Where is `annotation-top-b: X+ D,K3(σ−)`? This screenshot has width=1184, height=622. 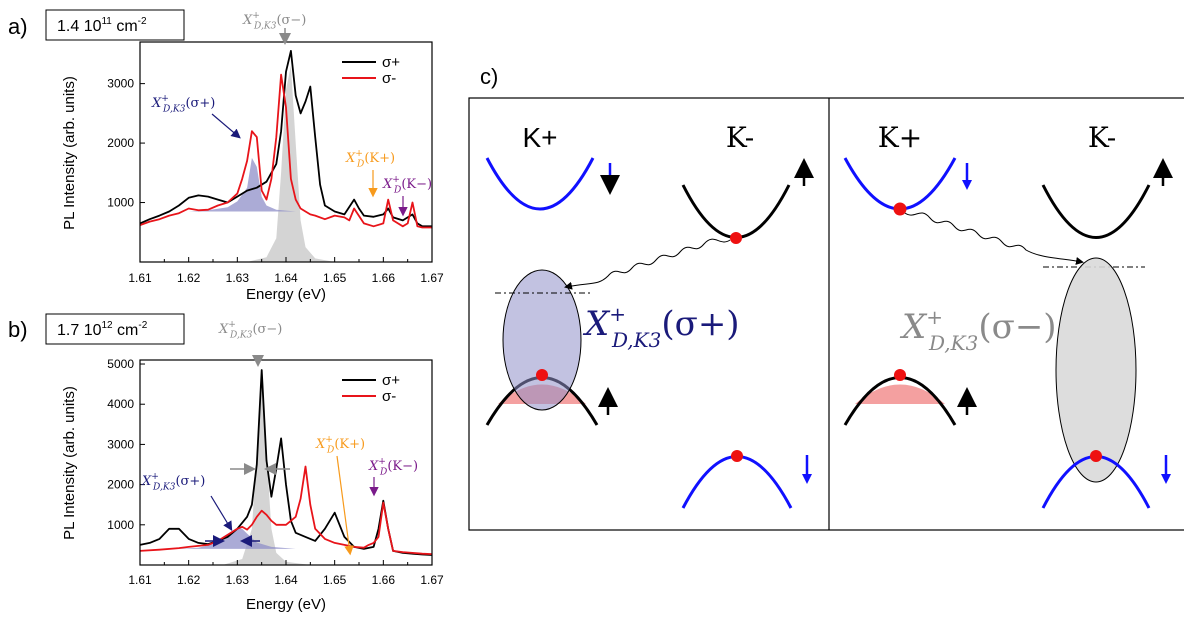
annotation-top-b: X+ D,K3(σ−) is located at coordinates (250, 330).